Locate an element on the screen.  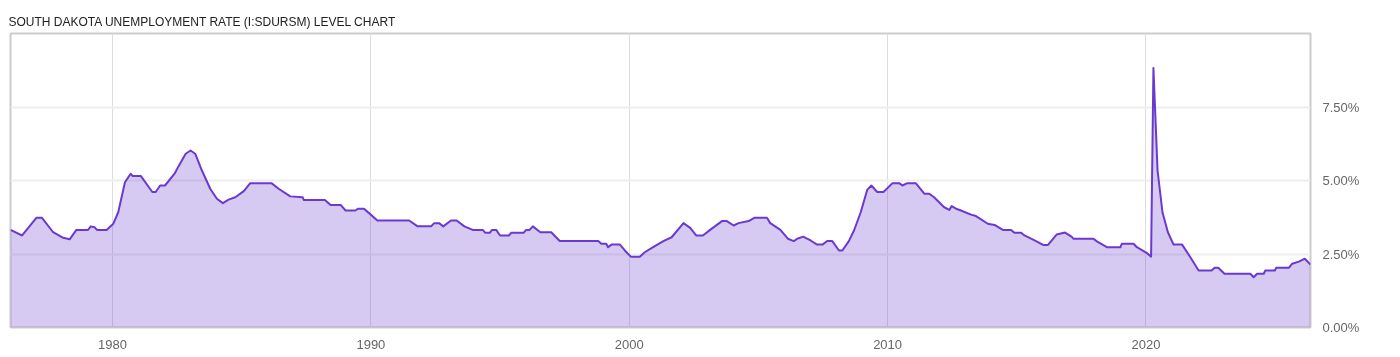
y-tick-label: 0.00% is located at coordinates (1341, 327).